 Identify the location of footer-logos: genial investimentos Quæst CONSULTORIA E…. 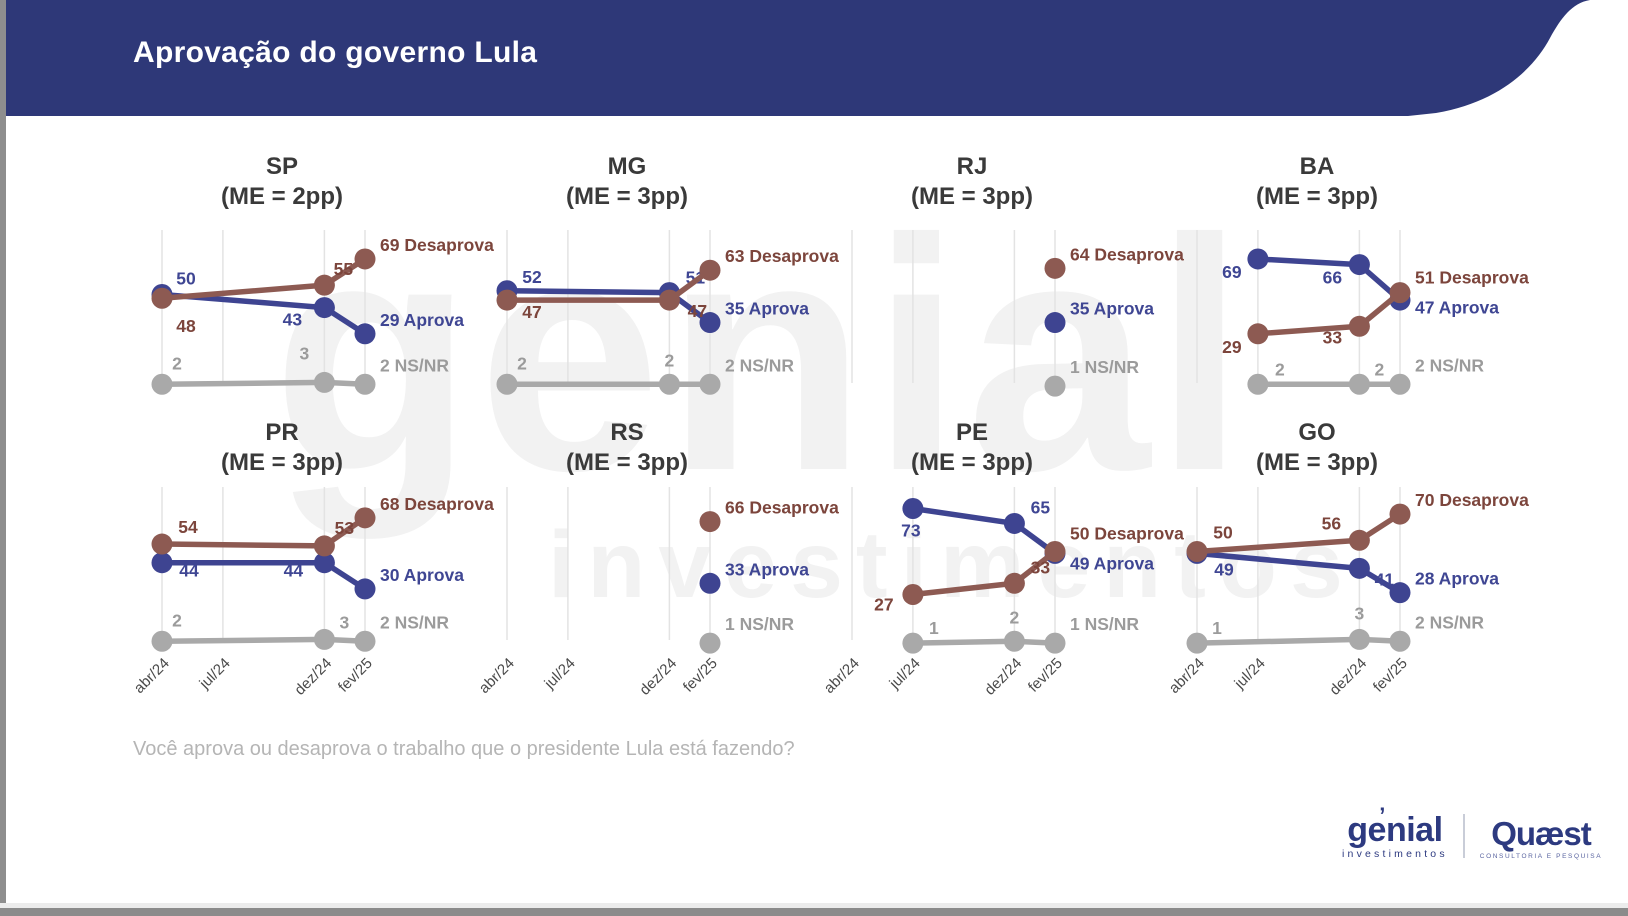
(1472, 833).